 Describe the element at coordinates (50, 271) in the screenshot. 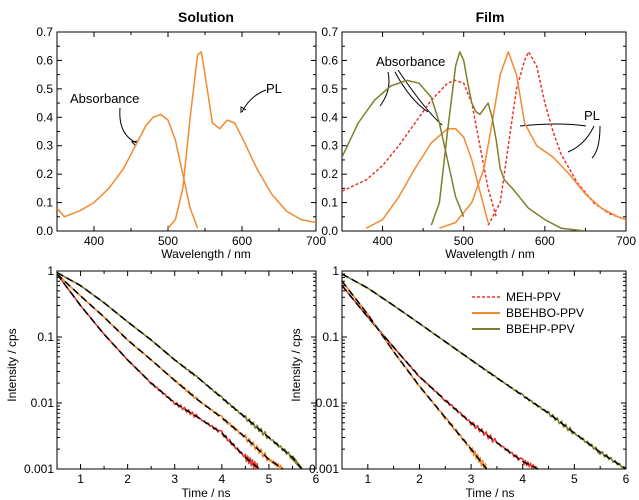

I see `y-tick-label-solution-decay: 1` at that location.